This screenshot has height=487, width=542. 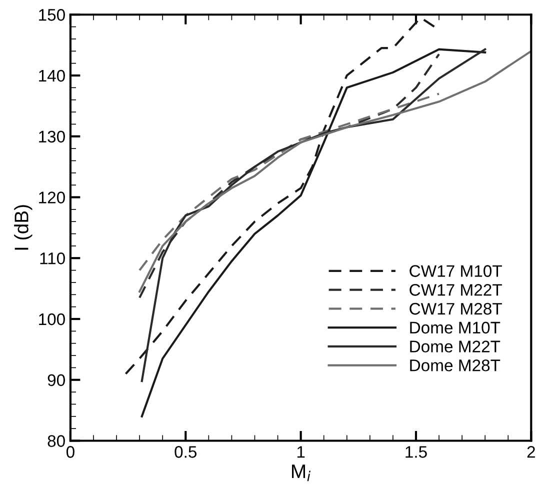 What do you see at coordinates (52, 258) in the screenshot?
I see `y-tick-label: 110` at bounding box center [52, 258].